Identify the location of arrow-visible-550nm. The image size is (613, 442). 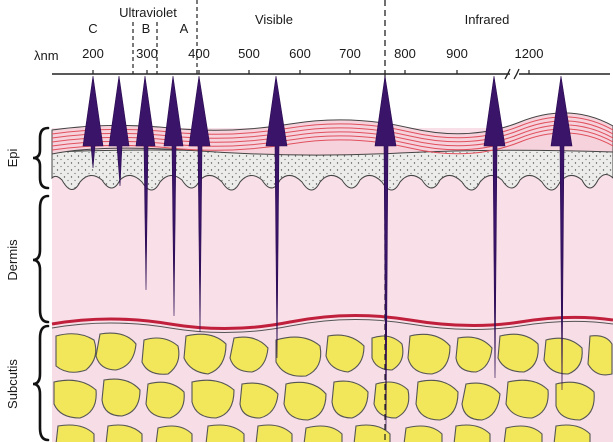
(276, 217).